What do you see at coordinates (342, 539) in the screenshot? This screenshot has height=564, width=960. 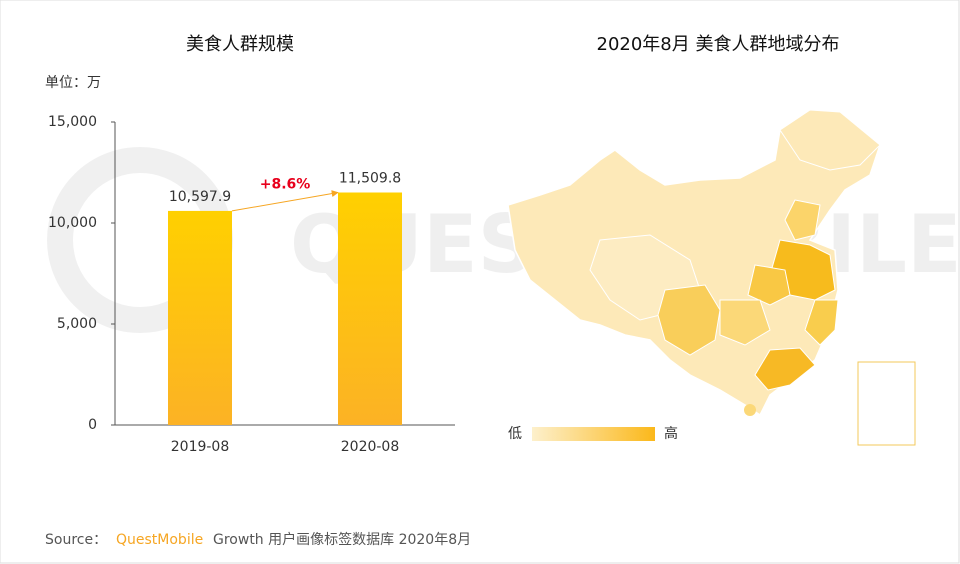 I see `source-text: Growth 用户画像标签数据库 2020年8月` at bounding box center [342, 539].